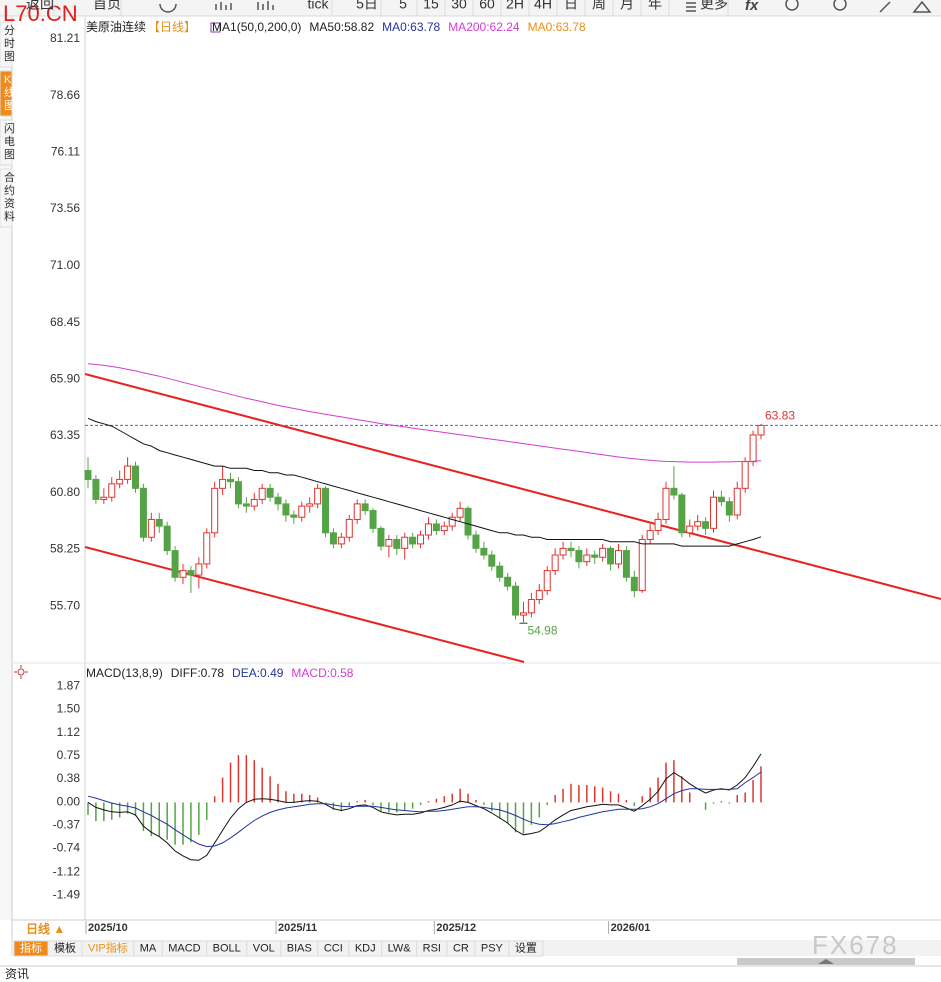  What do you see at coordinates (67, 871) in the screenshot?
I see `y-tick-label: -1.12` at bounding box center [67, 871].